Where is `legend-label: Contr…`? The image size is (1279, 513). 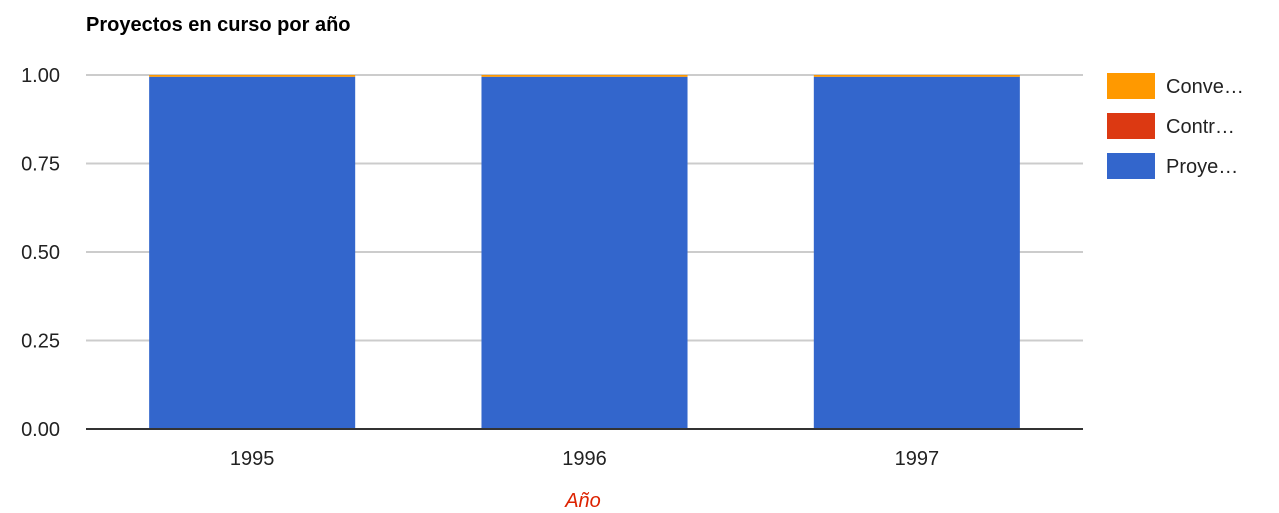
legend-label: Contr… is located at coordinates (1200, 127).